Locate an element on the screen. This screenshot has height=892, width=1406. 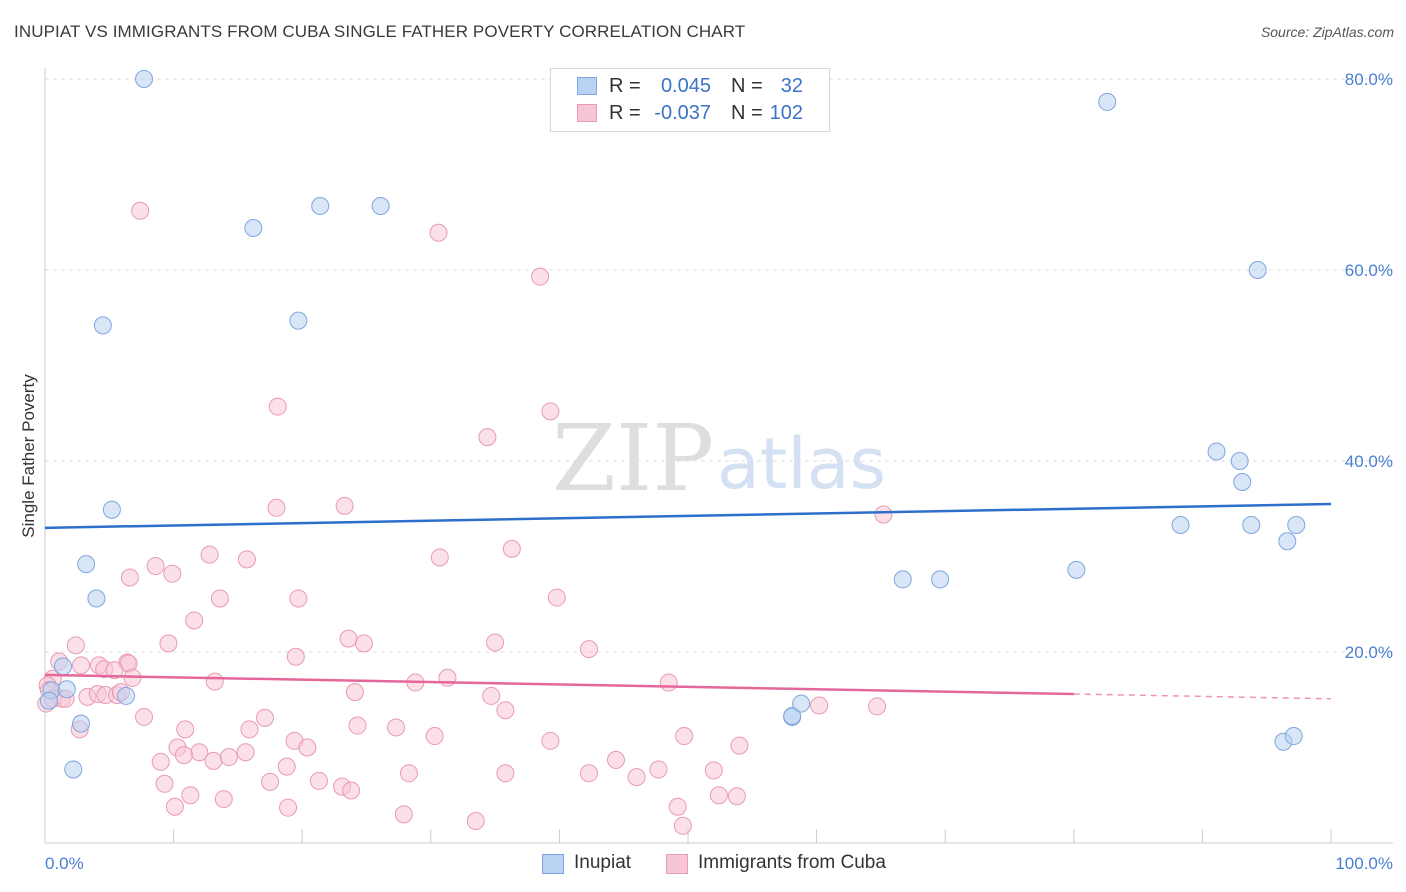
y-tick-label: 80.0% is located at coordinates (1369, 79).